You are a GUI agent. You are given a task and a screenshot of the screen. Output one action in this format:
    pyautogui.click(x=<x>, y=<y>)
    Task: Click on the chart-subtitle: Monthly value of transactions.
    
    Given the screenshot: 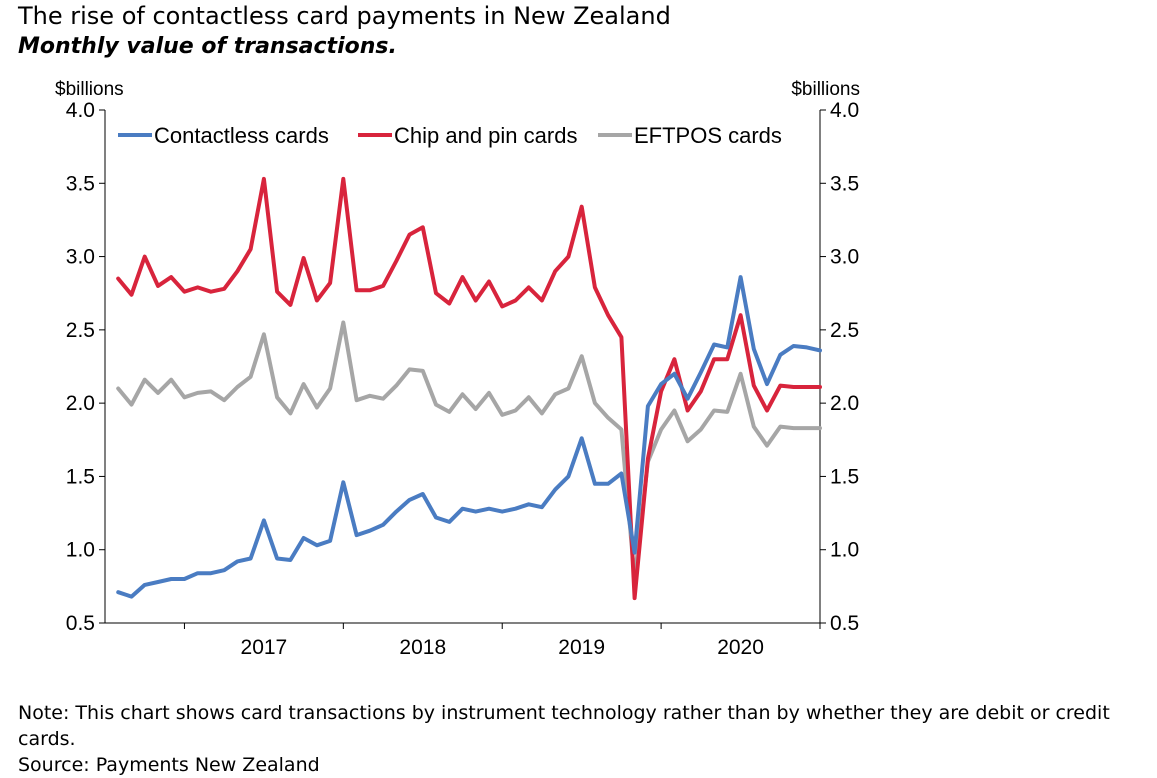 What is the action you would take?
    pyautogui.click(x=207, y=46)
    